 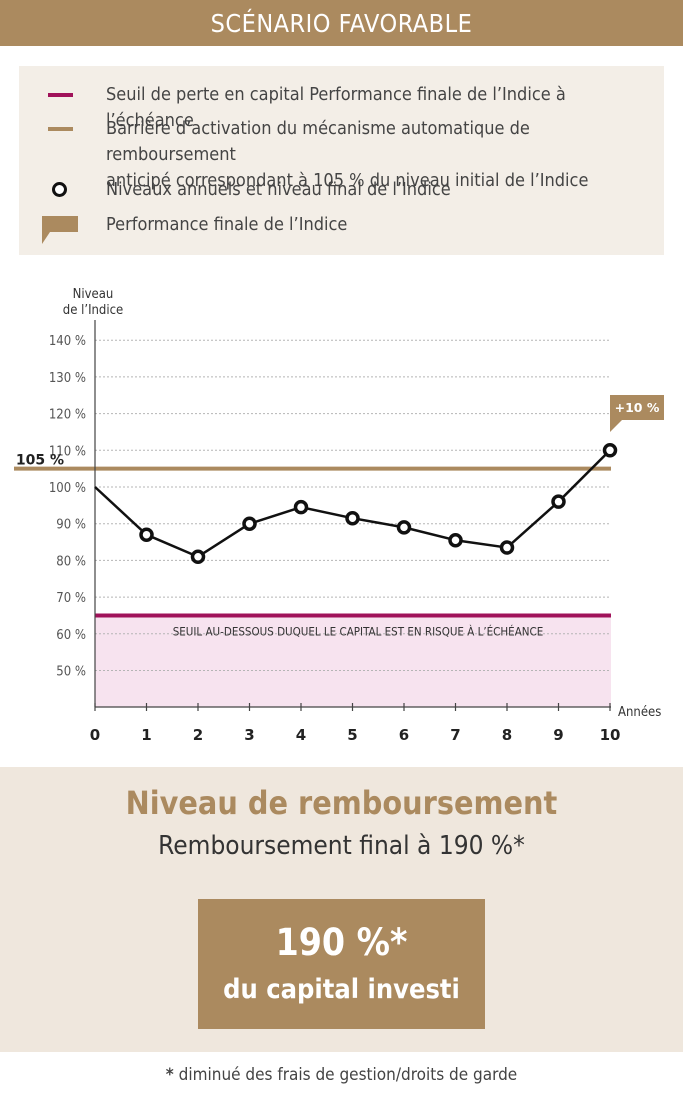 I want to click on x-axis-label: Années, so click(x=639, y=712).